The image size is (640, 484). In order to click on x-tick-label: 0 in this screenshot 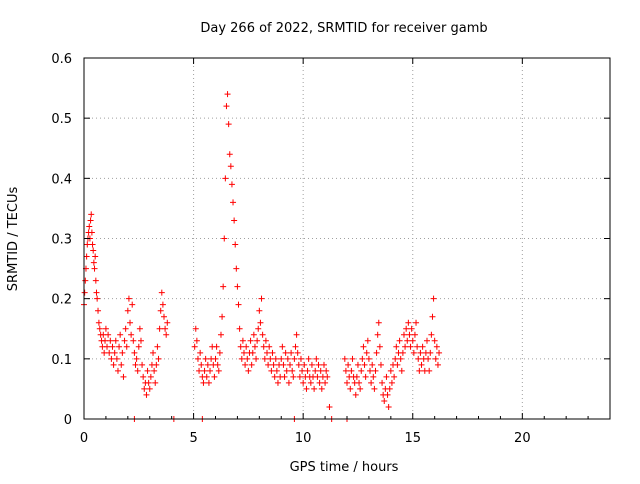, I will do `click(84, 438)`.